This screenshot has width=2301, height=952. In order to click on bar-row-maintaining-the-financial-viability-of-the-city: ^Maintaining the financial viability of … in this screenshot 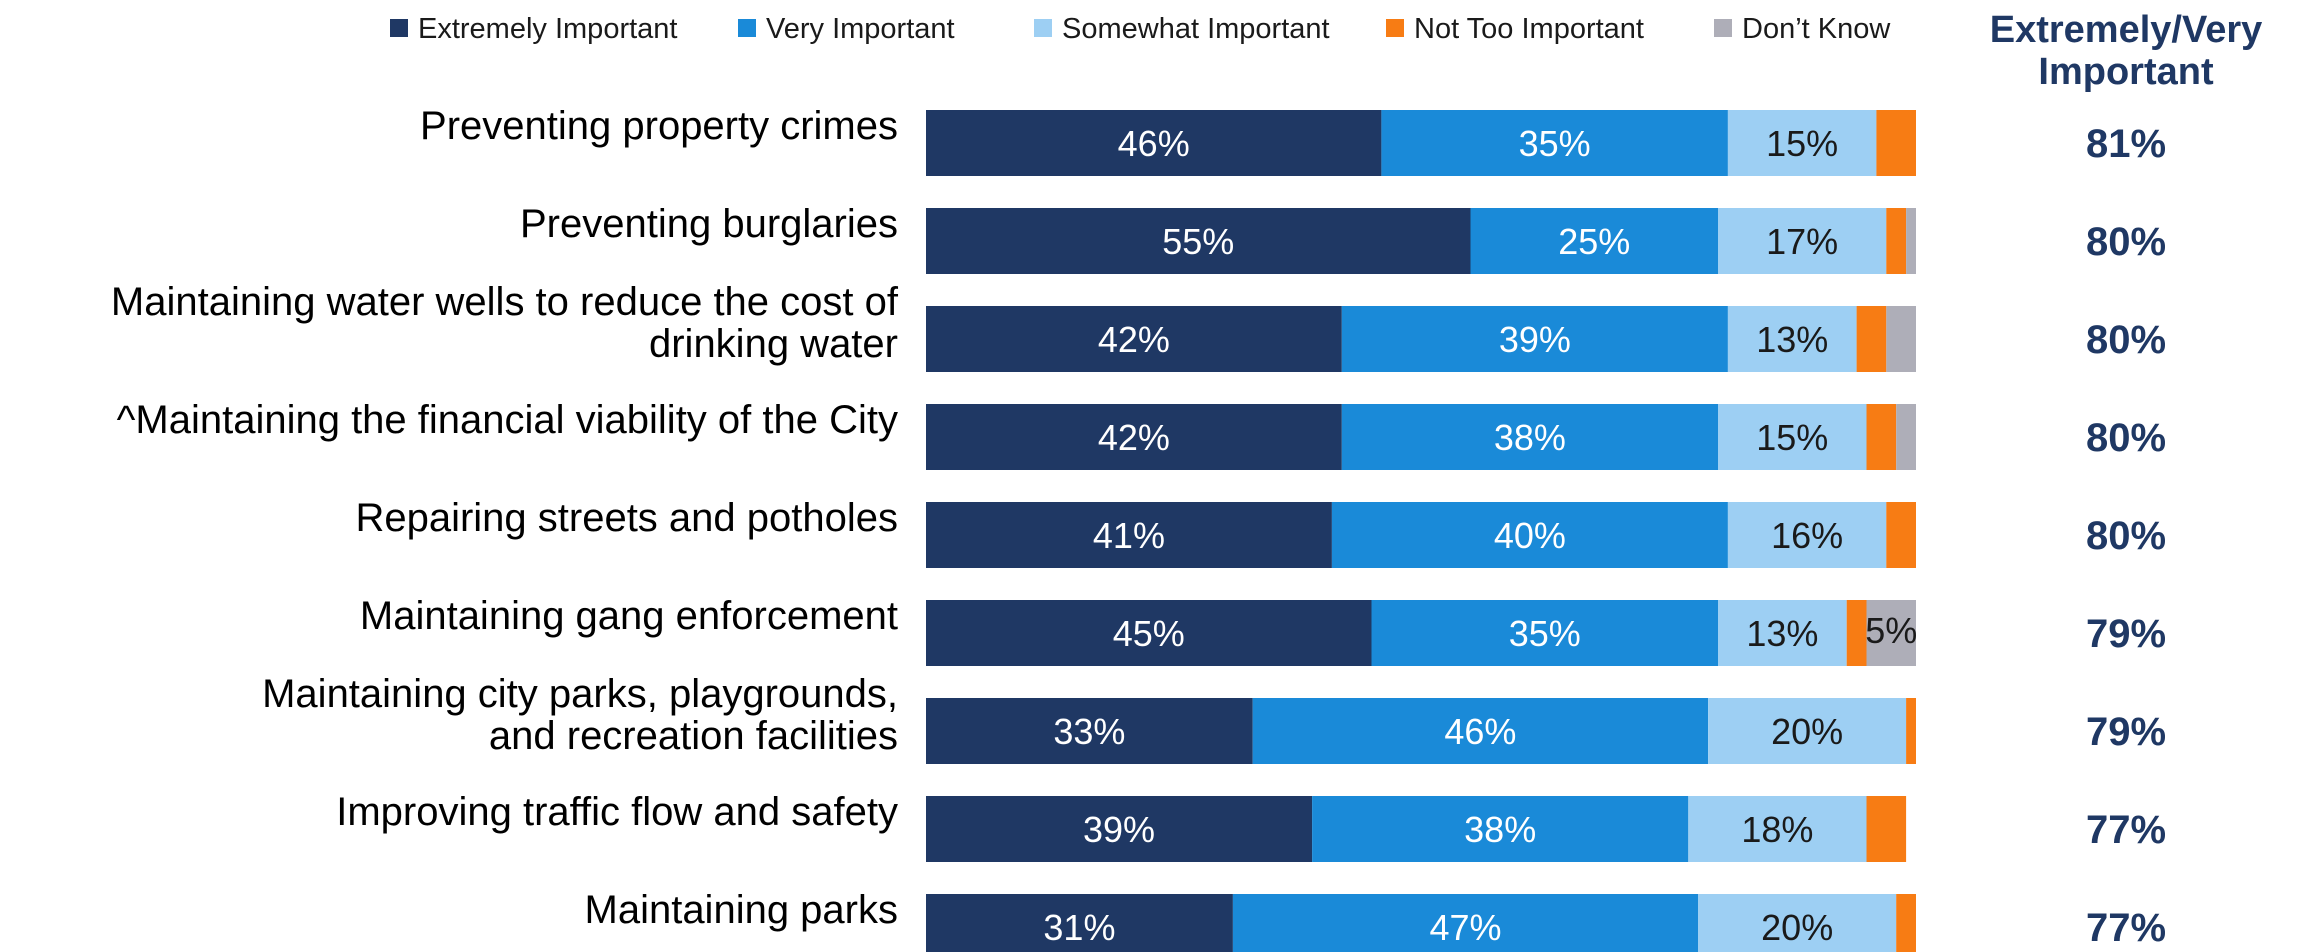, I will do `click(1141, 434)`.